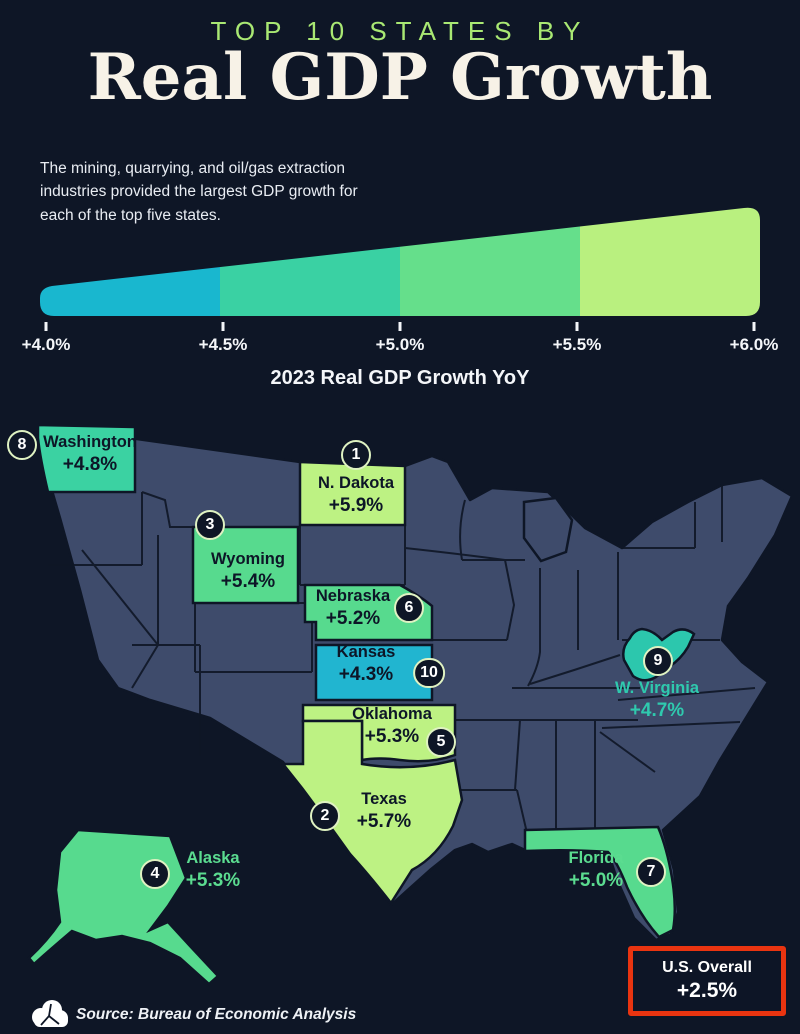  Describe the element at coordinates (216, 1014) in the screenshot. I see `source-credit: Source: Bureau of Economic Analysis` at that location.